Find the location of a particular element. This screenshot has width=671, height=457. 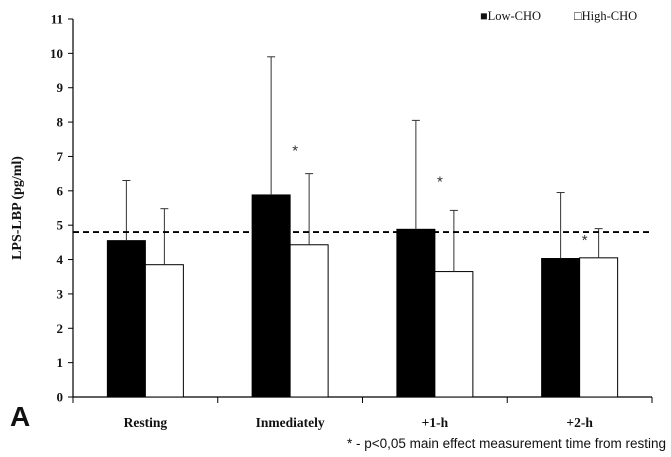

x-category-label: +2-h is located at coordinates (579, 422).